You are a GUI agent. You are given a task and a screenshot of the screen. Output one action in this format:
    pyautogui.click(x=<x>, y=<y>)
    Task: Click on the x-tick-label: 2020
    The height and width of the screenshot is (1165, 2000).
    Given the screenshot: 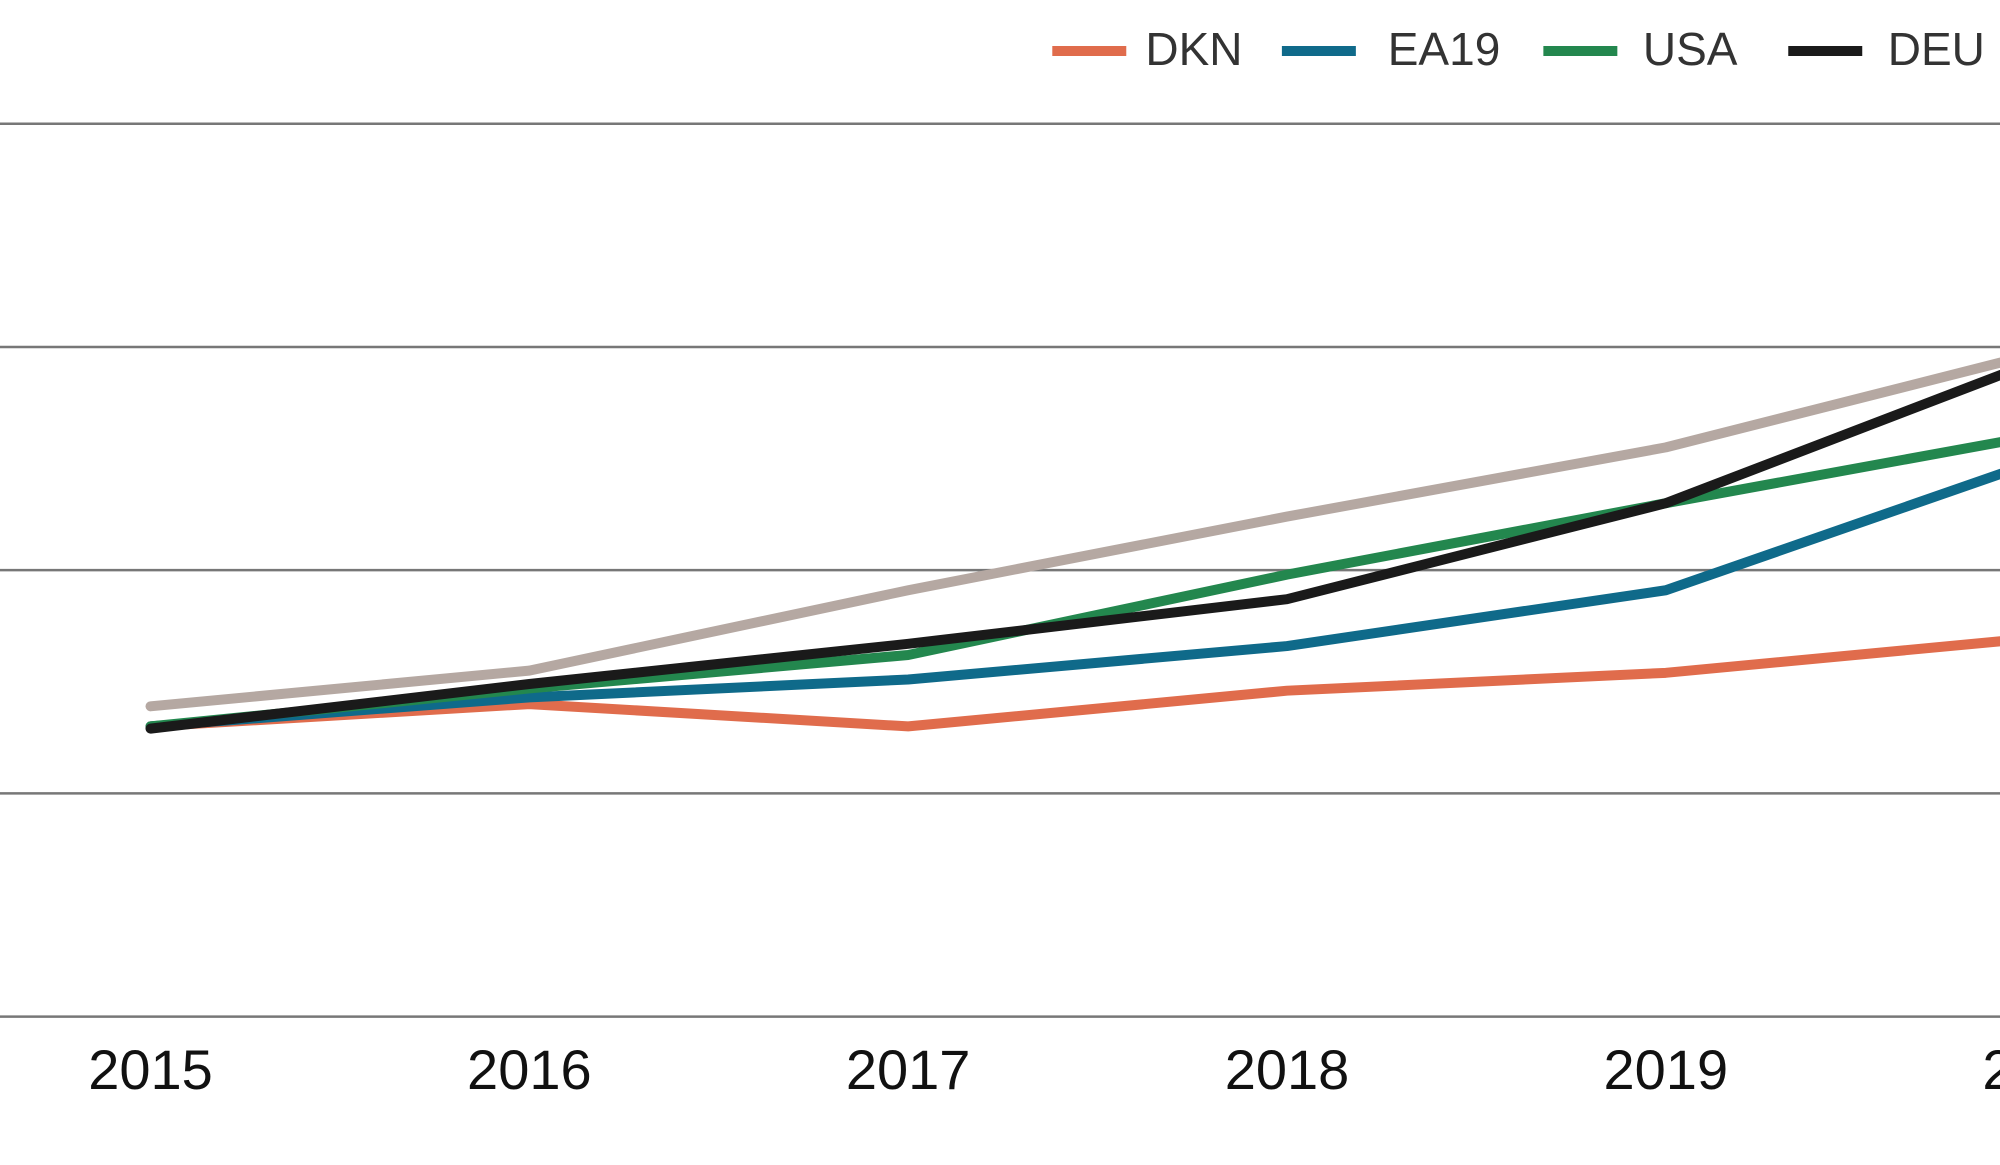 What is the action you would take?
    pyautogui.click(x=1991, y=1069)
    